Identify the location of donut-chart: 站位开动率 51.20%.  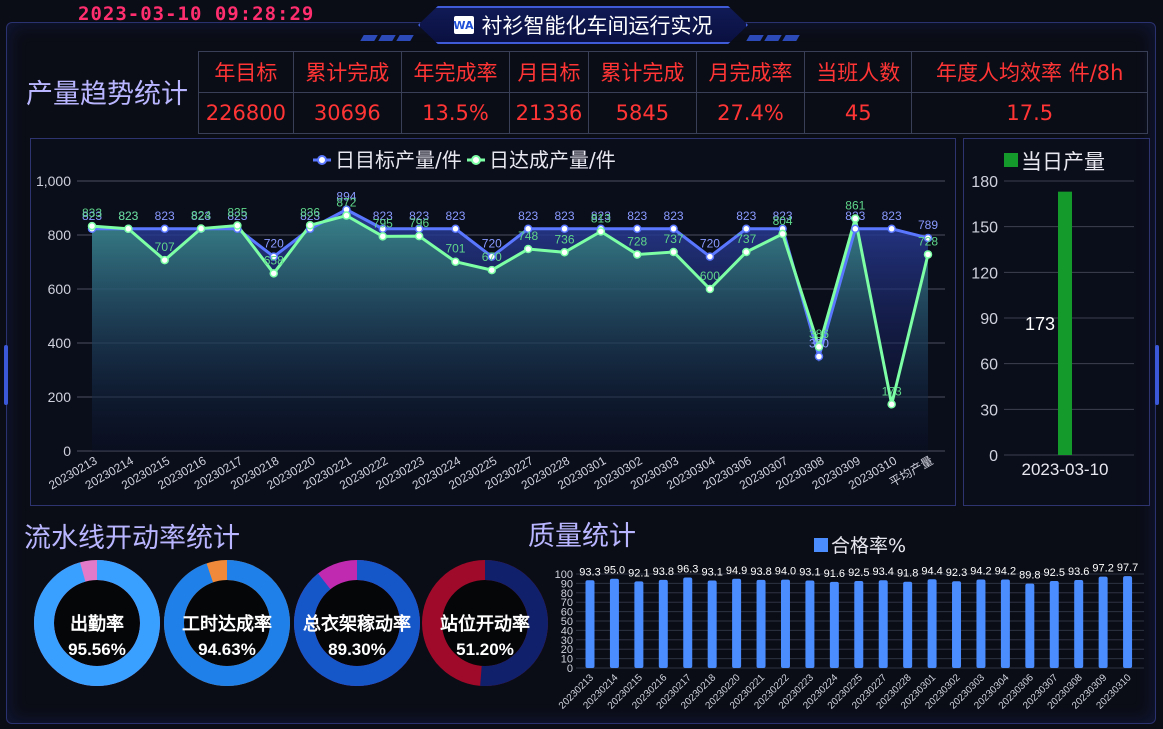
(485, 623).